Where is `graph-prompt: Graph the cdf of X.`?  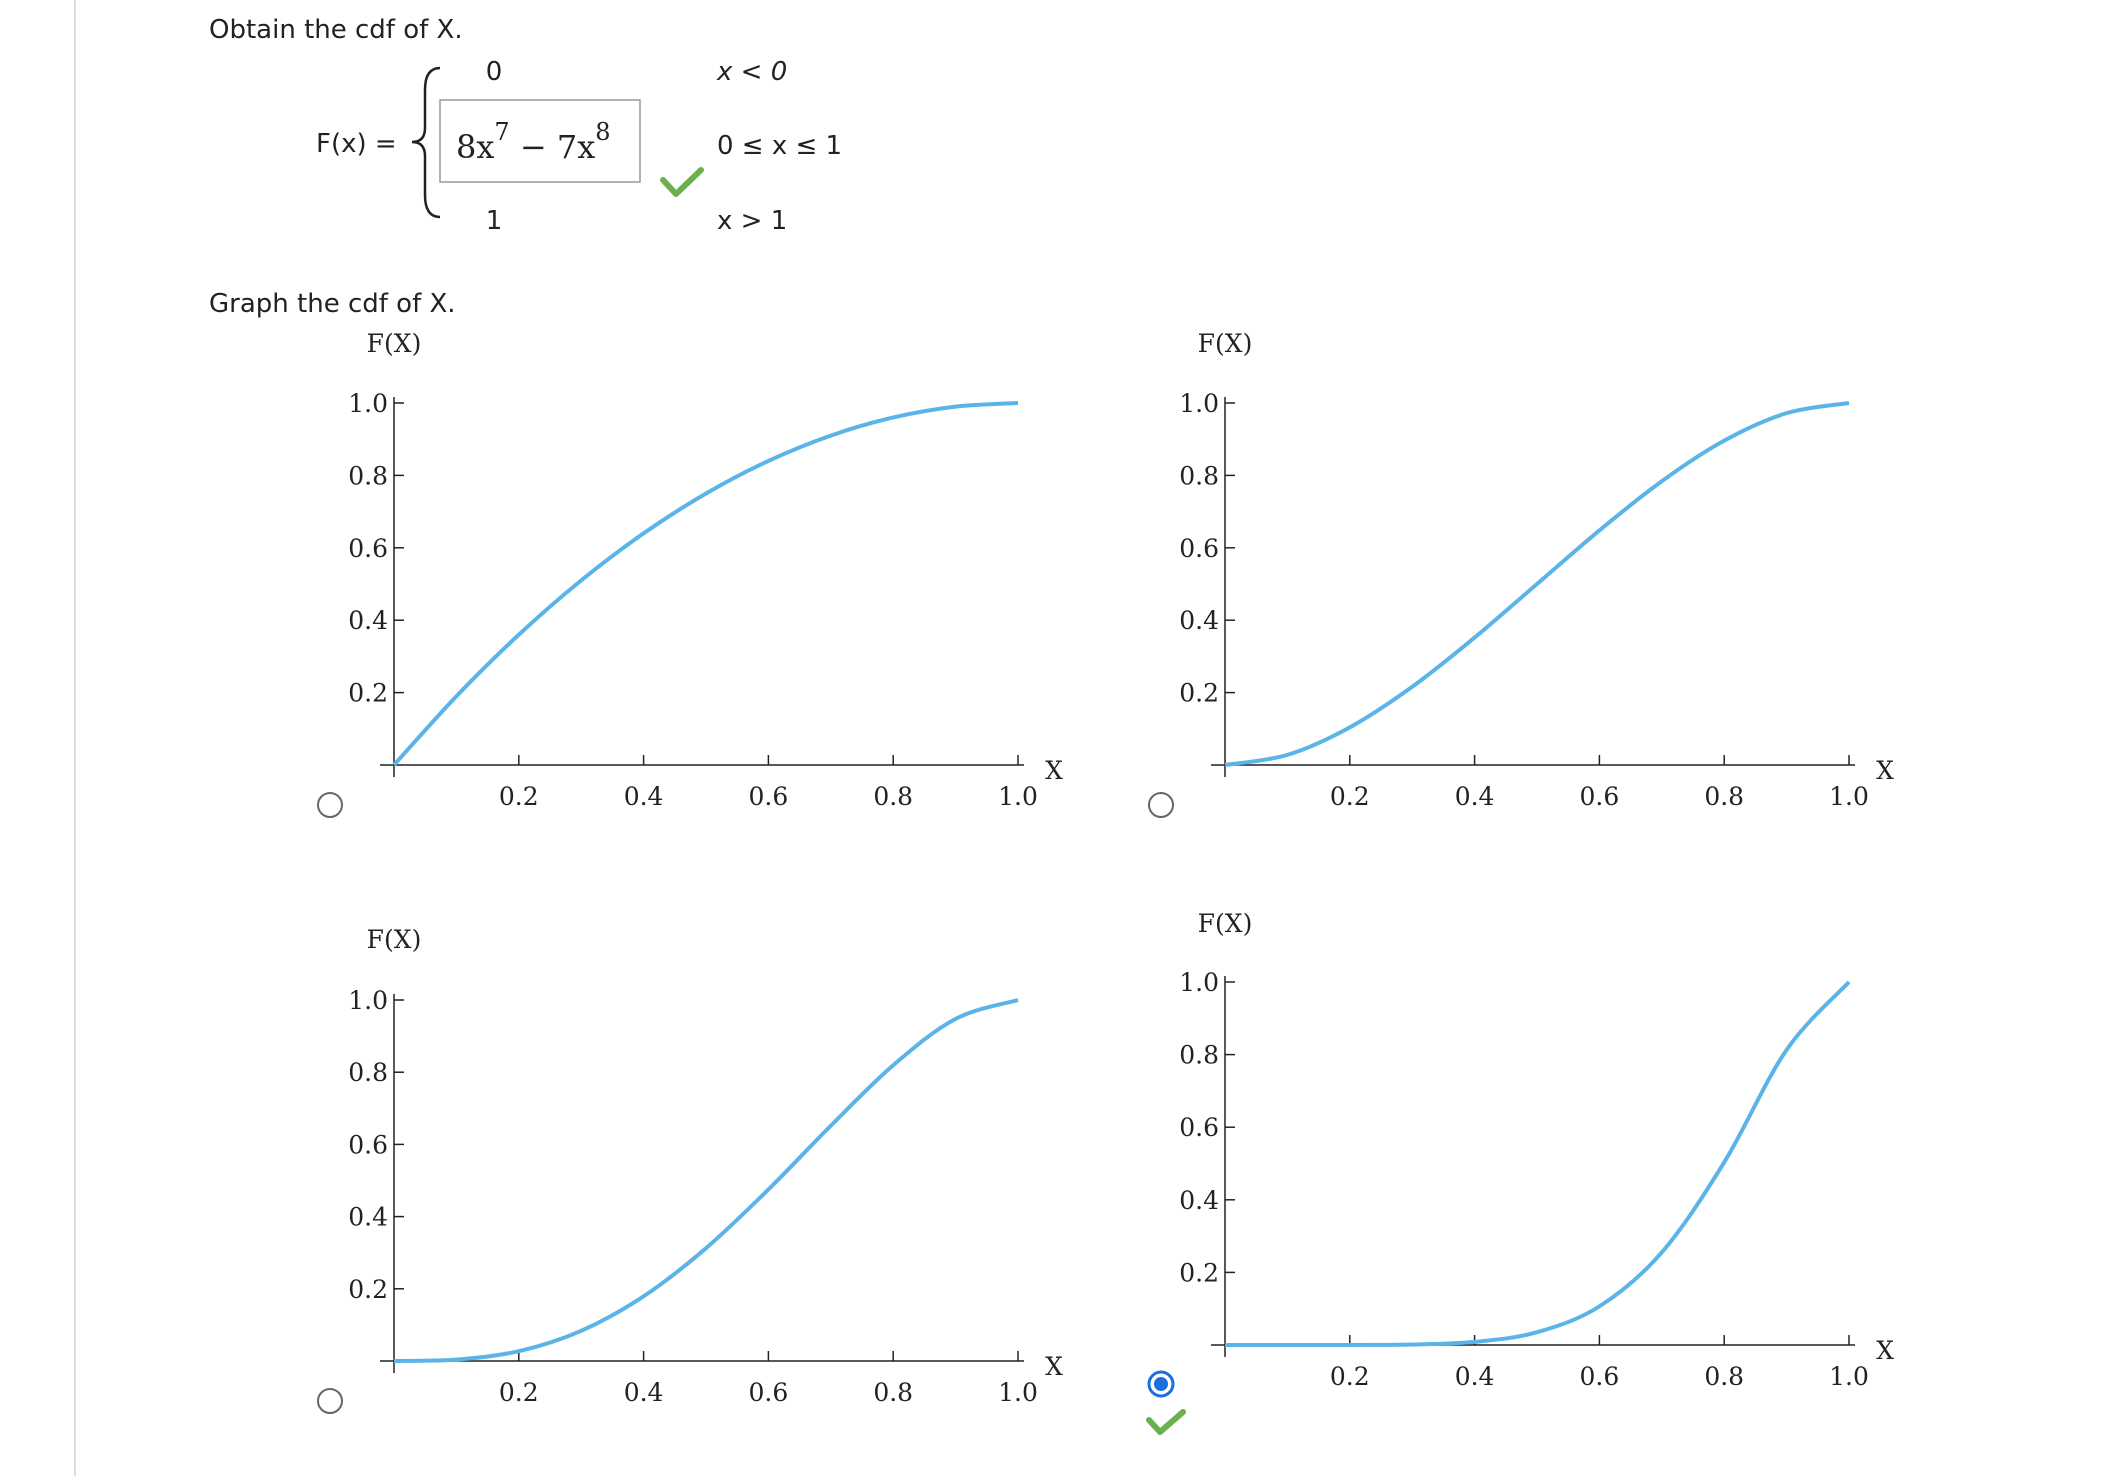 graph-prompt: Graph the cdf of X. is located at coordinates (332, 304).